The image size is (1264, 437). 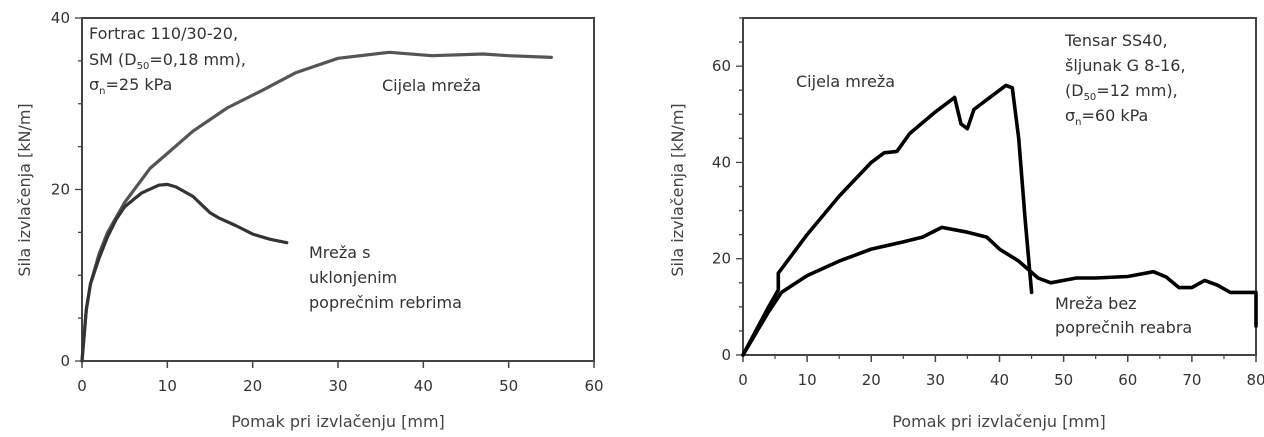 What do you see at coordinates (353, 277) in the screenshot?
I see `series-label-line-2: uklonjenim` at bounding box center [353, 277].